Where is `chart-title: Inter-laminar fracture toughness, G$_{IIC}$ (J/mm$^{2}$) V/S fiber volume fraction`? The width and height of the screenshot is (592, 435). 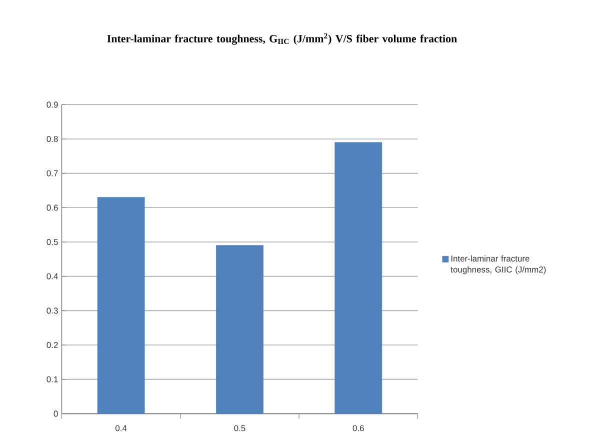
chart-title: Inter-laminar fracture toughness, G$_{IIC}$ (J/mm$^{2}$) V/S fiber volume fraction is located at coordinates (282, 39).